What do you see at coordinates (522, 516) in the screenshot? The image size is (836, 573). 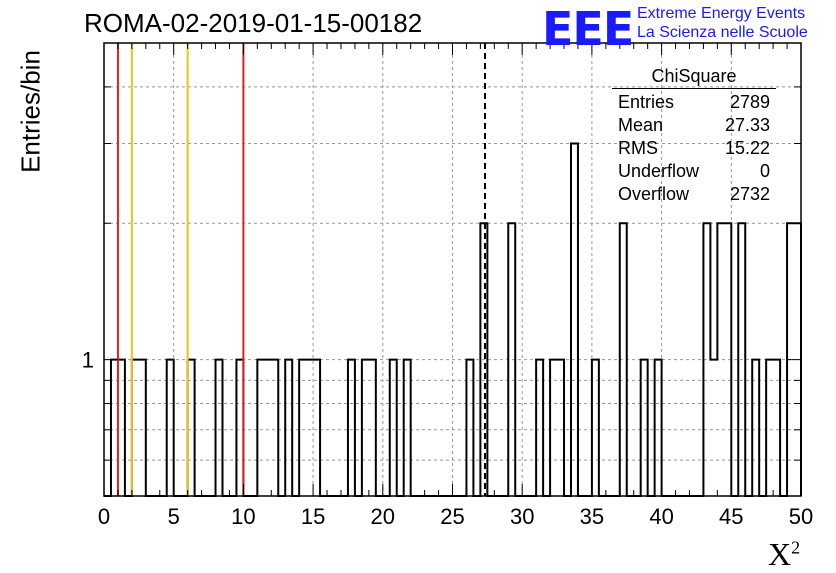 I see `x-tick-label: 30` at bounding box center [522, 516].